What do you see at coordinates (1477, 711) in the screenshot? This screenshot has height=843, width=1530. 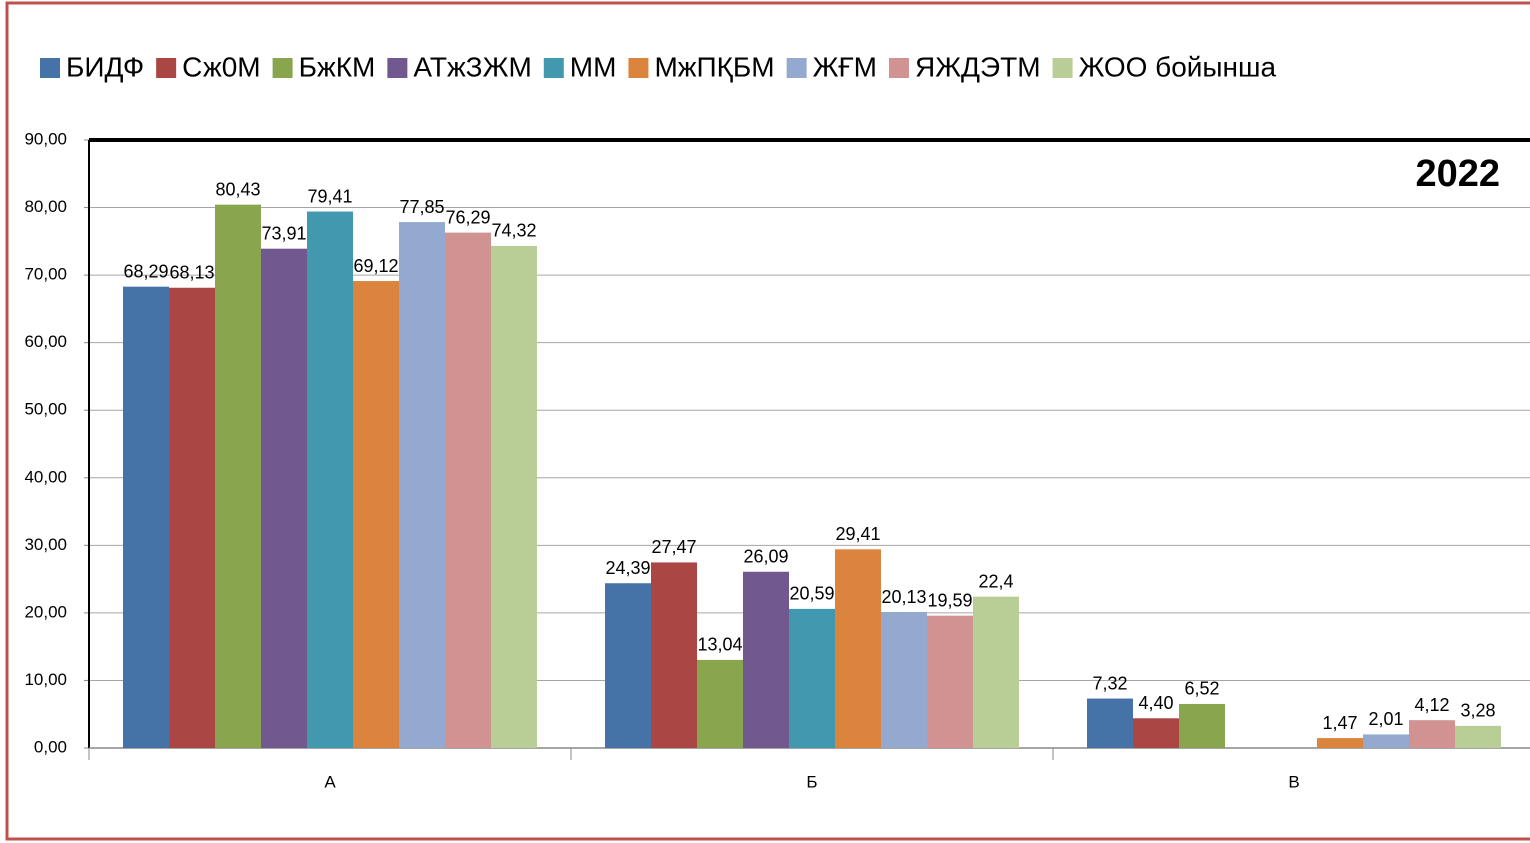 I see `data-label: 3,28` at bounding box center [1477, 711].